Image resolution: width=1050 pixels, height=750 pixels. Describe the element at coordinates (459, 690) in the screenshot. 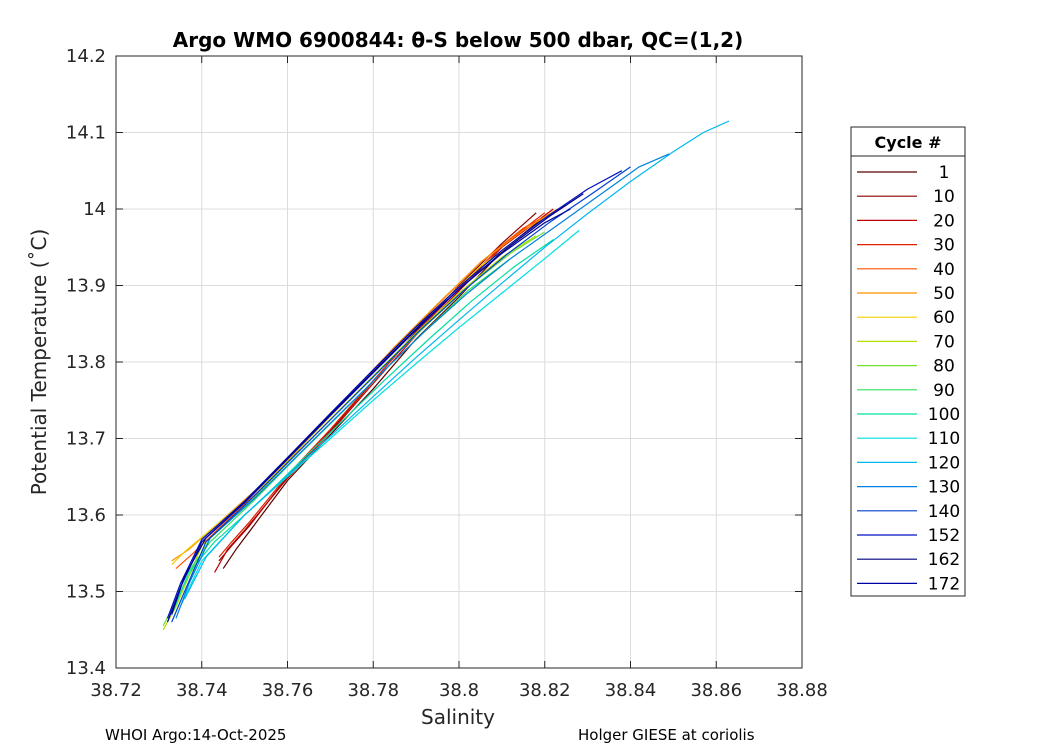

I see `x-tick-label: 38.8` at that location.